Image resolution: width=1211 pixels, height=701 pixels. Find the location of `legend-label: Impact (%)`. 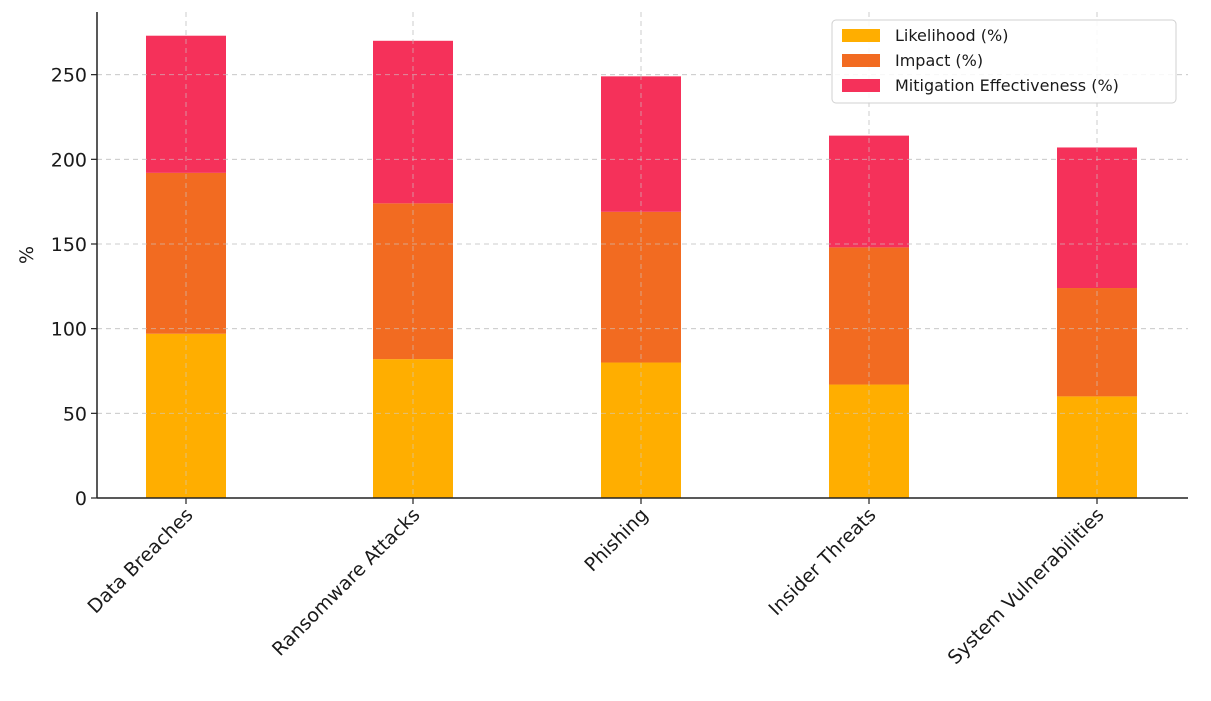

legend-label: Impact (%) is located at coordinates (939, 60).